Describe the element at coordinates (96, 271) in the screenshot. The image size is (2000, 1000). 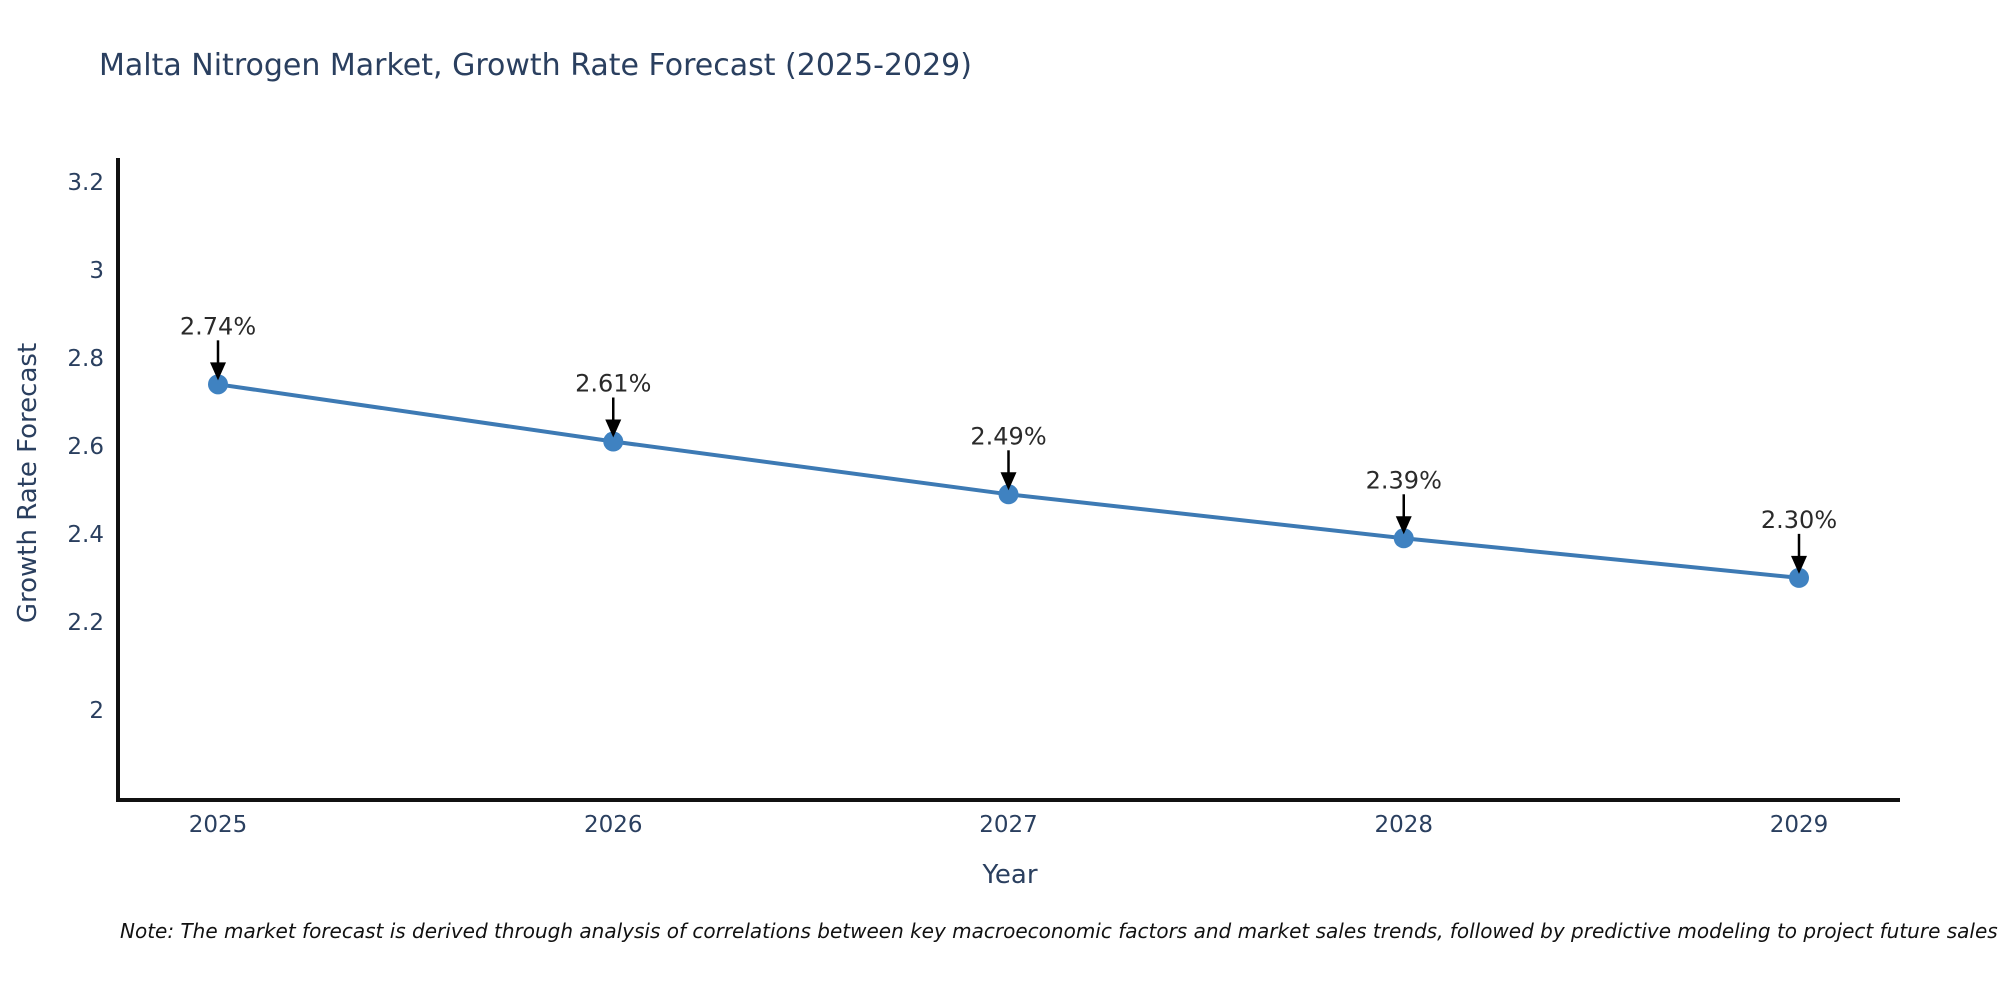
I see `y-tick-label: 3` at that location.